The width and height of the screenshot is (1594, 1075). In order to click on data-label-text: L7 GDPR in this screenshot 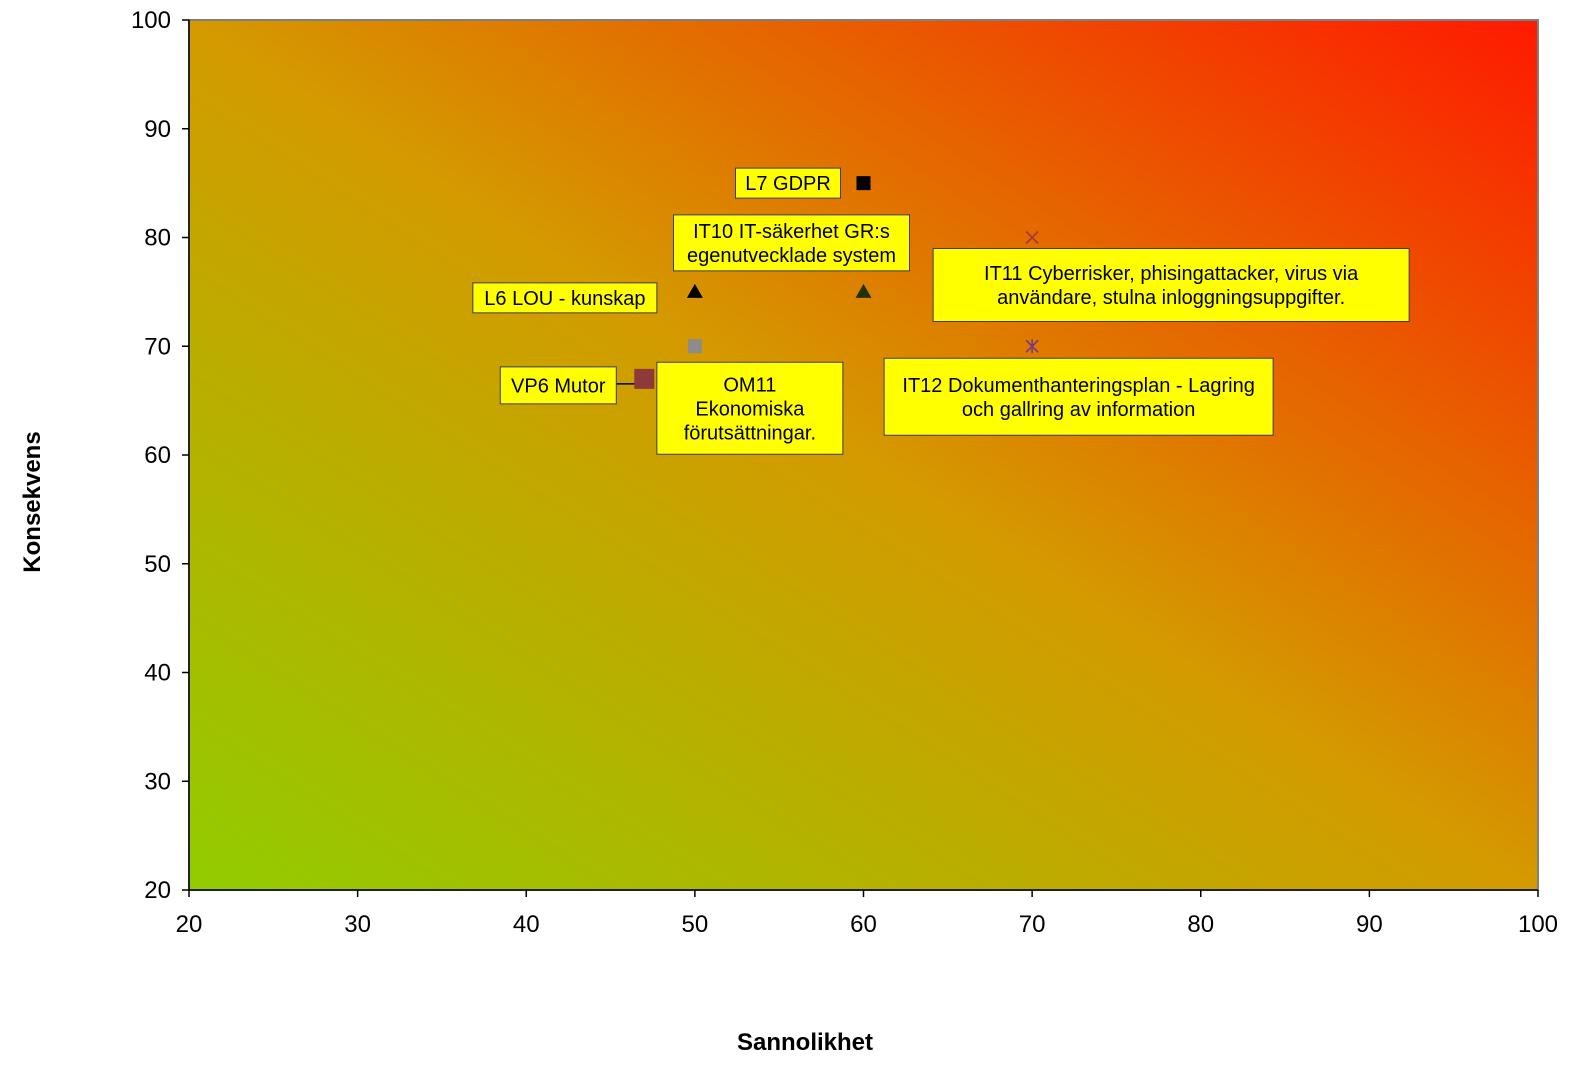, I will do `click(788, 184)`.